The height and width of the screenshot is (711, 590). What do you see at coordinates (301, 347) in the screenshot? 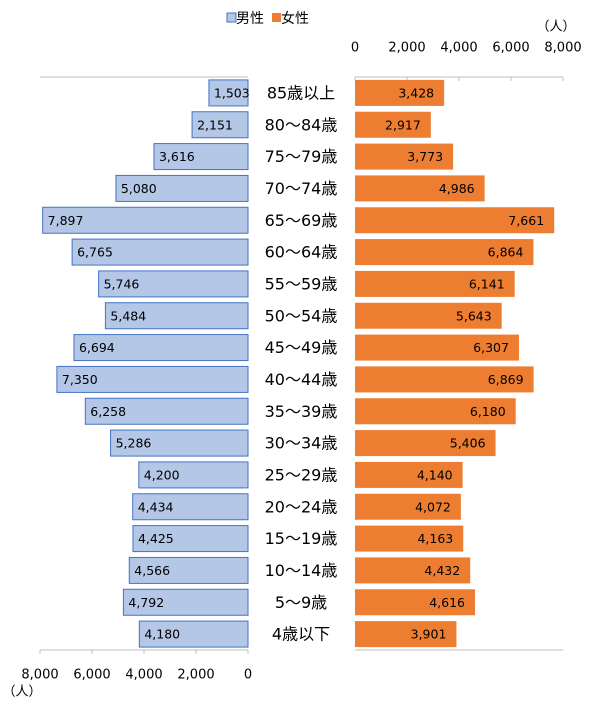
I see `category-label: 45〜49歳` at bounding box center [301, 347].